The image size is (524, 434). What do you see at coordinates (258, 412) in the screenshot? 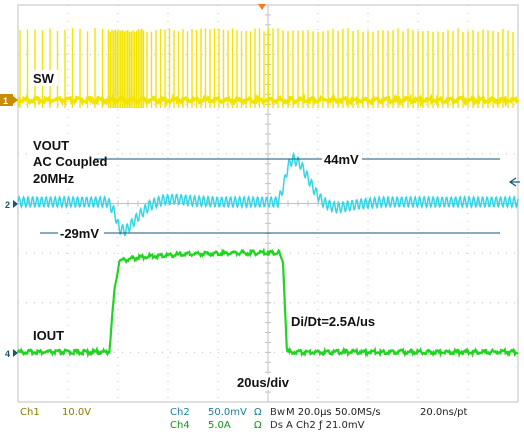
I see `ch2-impedance: Ω` at bounding box center [258, 412].